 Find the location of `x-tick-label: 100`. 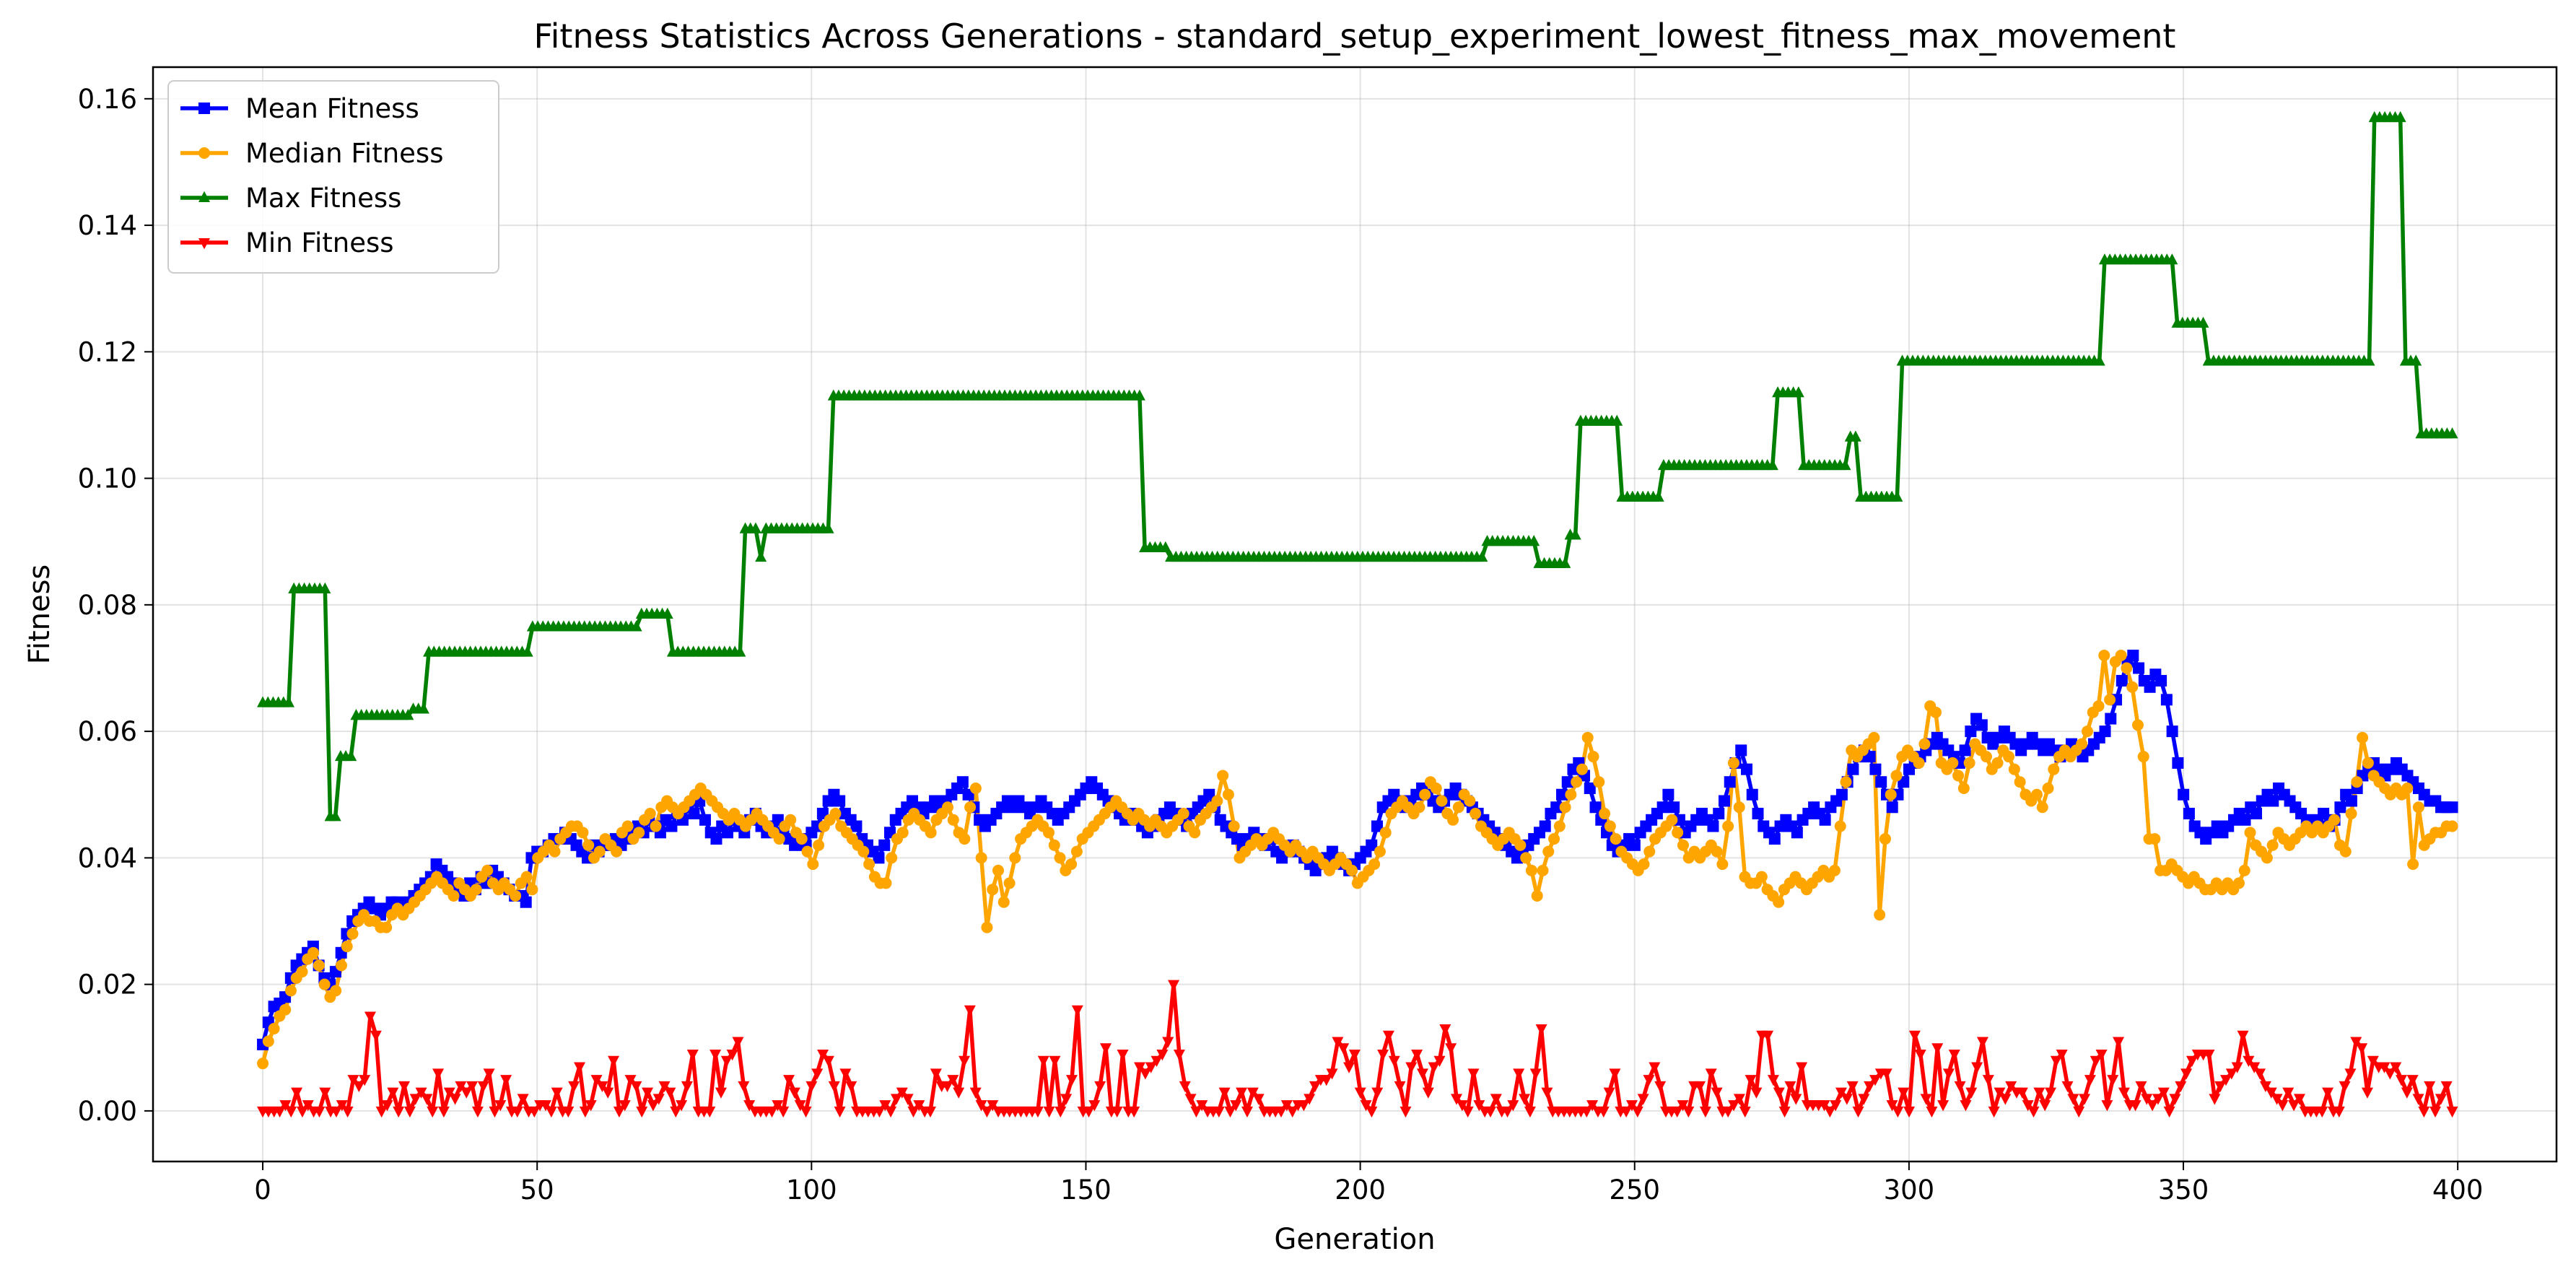

x-tick-label: 100 is located at coordinates (811, 1190).